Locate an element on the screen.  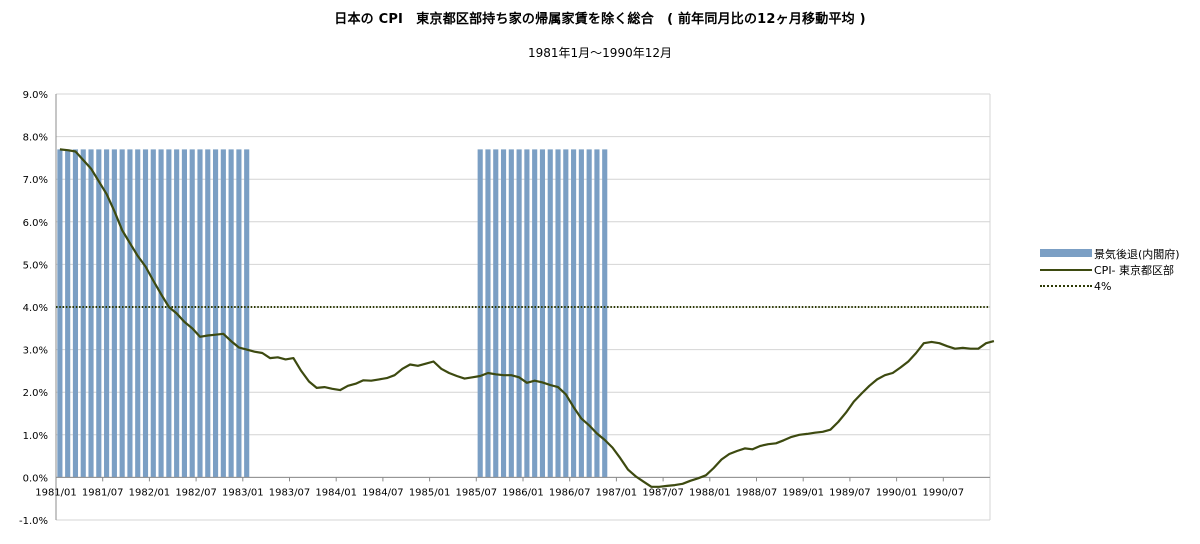
x-tick-label: 1983/07 is located at coordinates (290, 492).